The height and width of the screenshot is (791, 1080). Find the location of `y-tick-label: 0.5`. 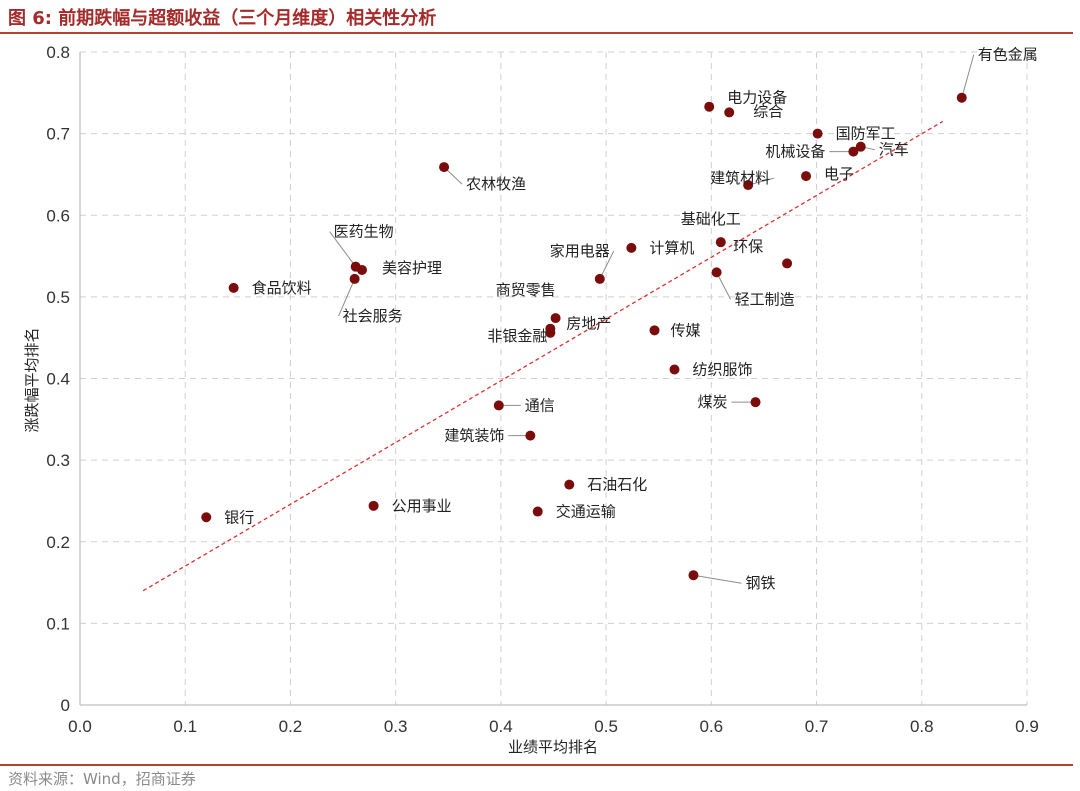

y-tick-label: 0.5 is located at coordinates (58, 297).